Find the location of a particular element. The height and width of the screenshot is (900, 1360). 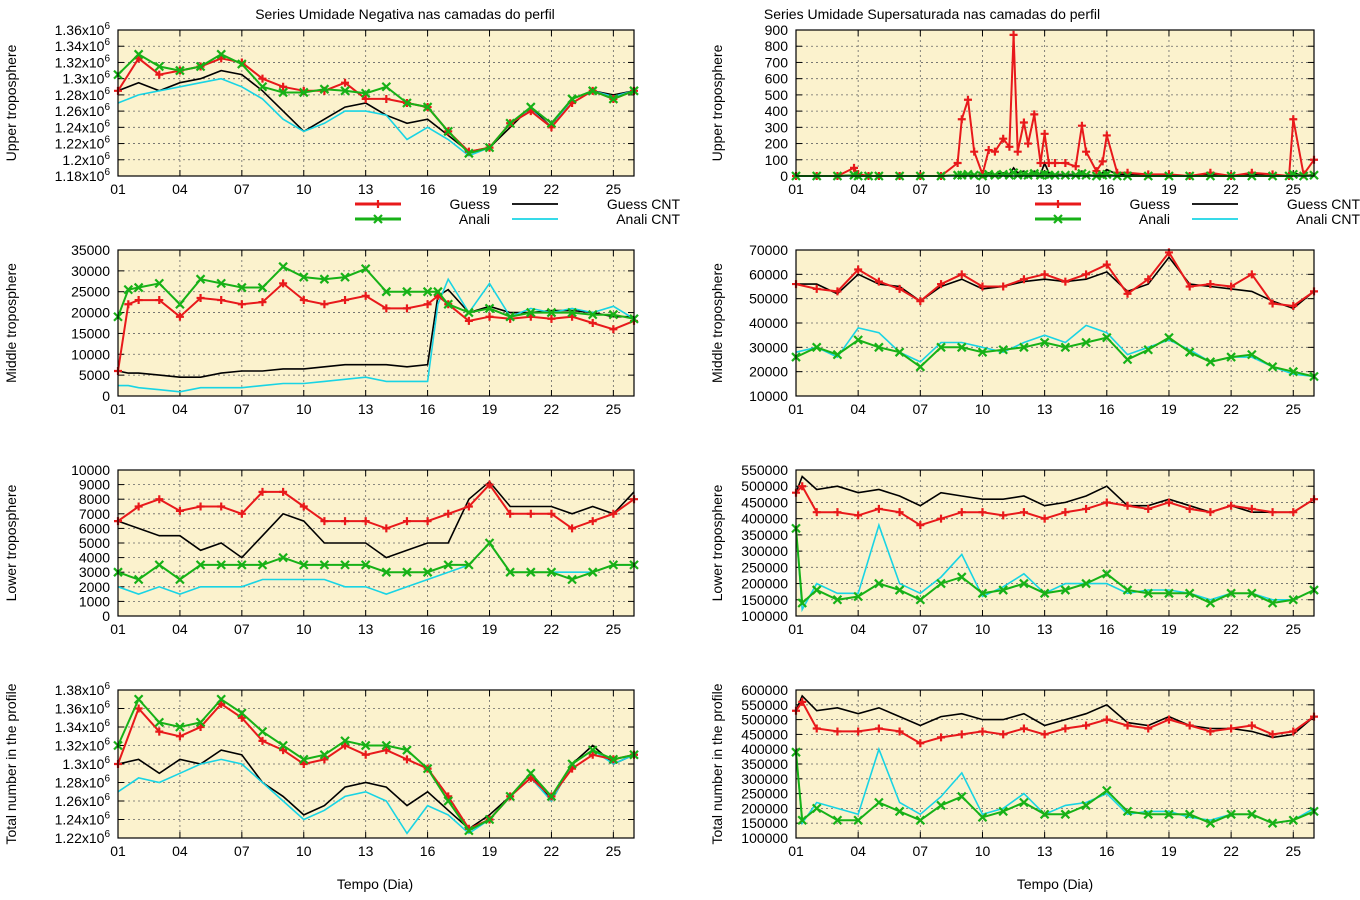

y-tick-label: 1.36x10⁶ is located at coordinates (83, 708).